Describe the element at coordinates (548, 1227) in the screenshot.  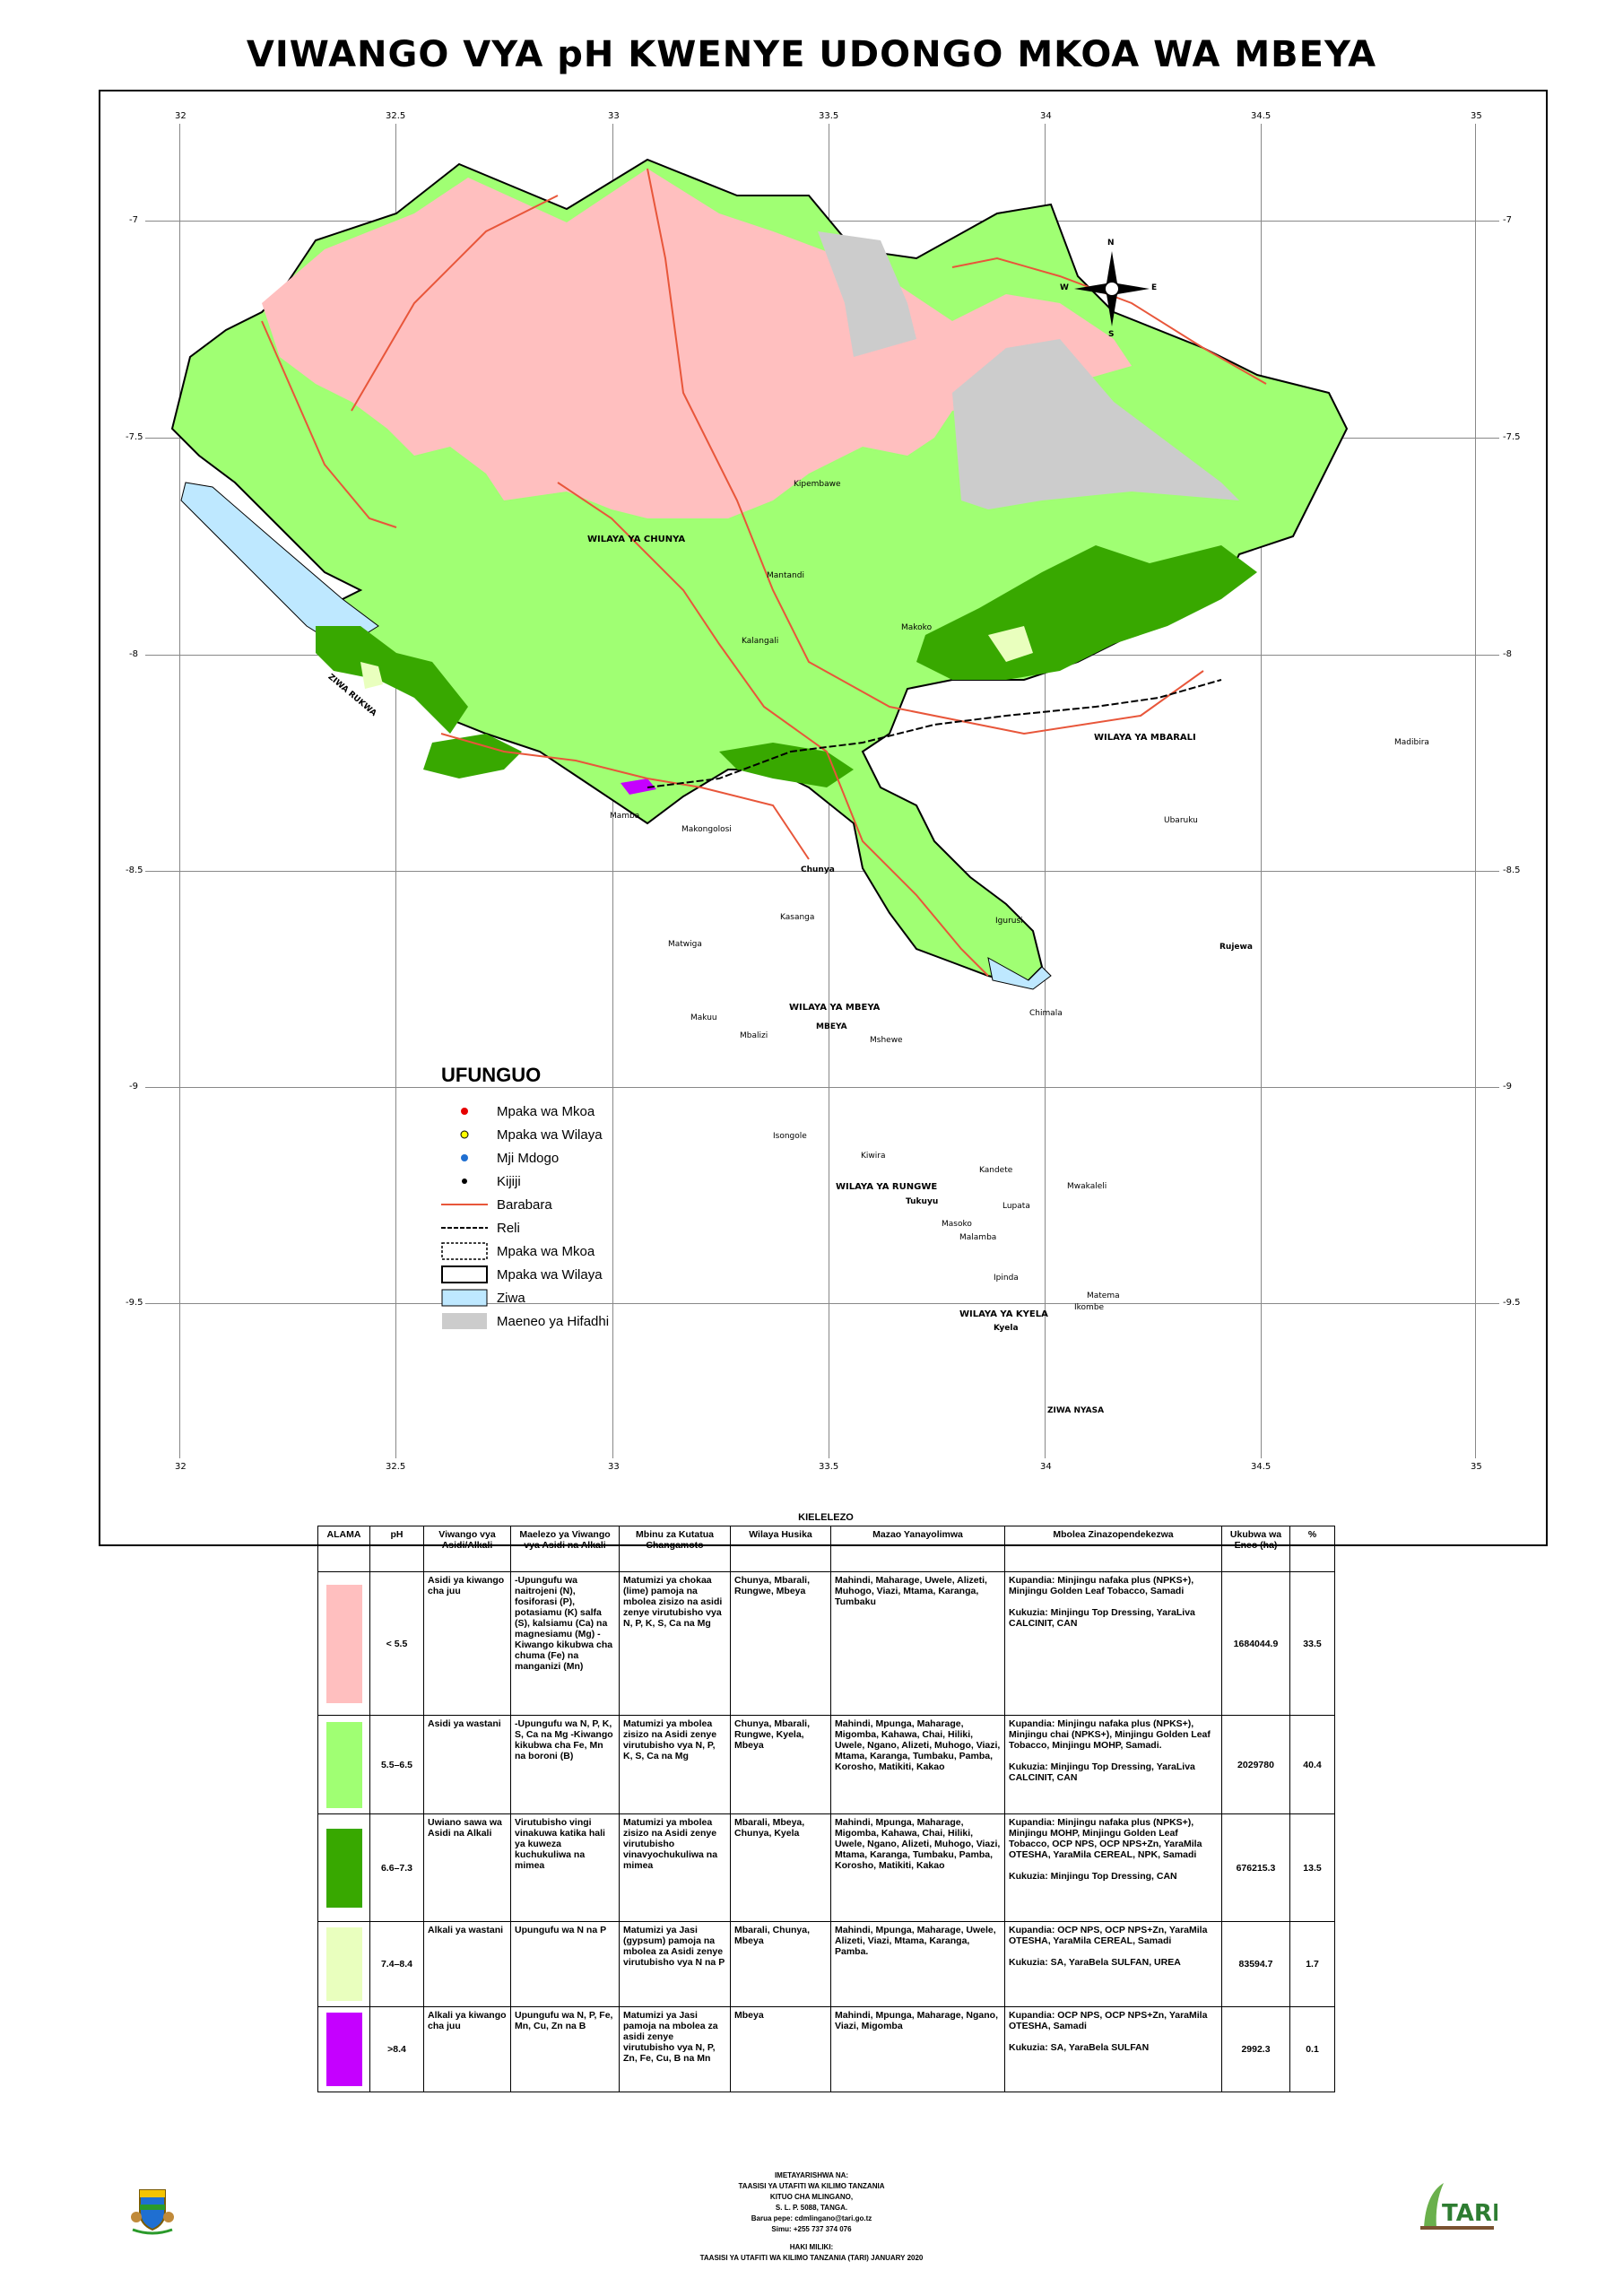
I see `legend-item: Reli` at that location.